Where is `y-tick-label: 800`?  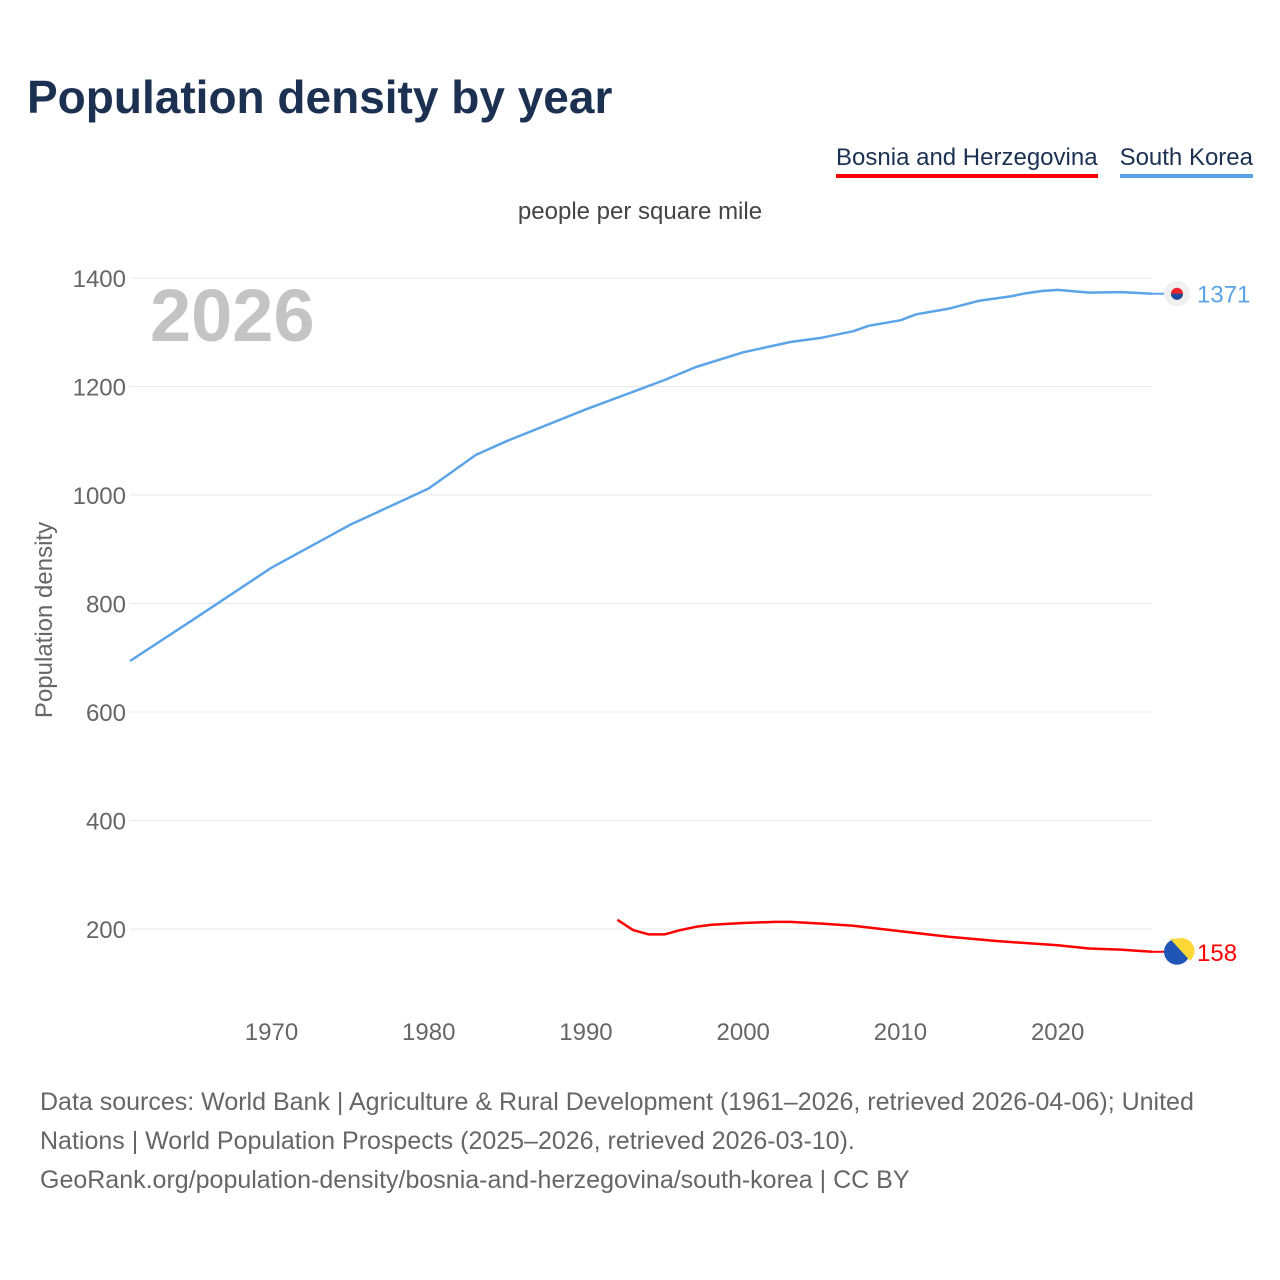
y-tick-label: 800 is located at coordinates (106, 605).